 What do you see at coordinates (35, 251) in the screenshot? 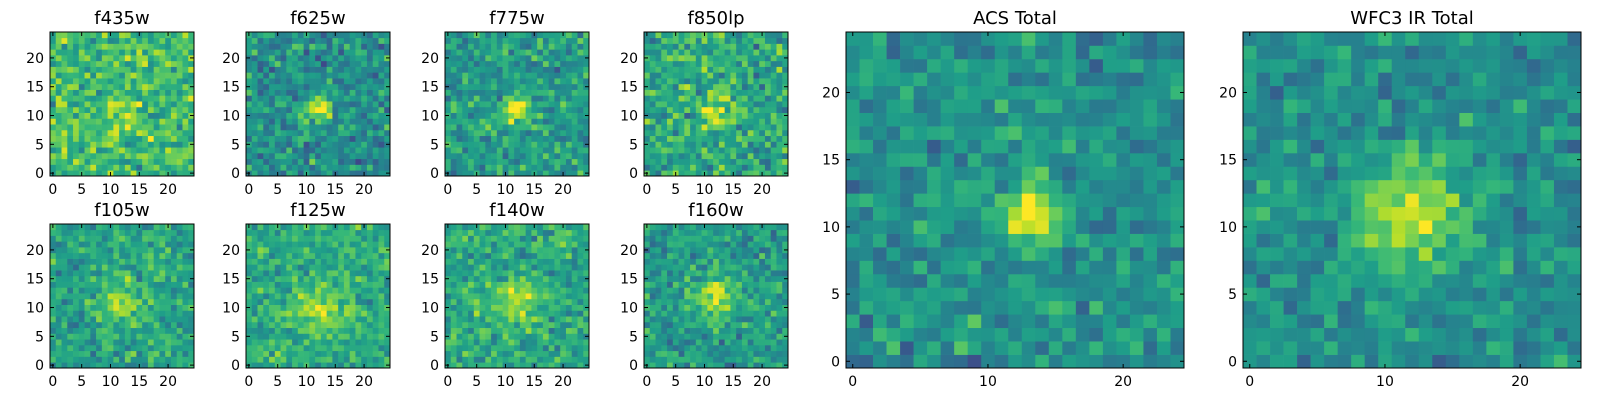
I see `y-tick-label: 20` at bounding box center [35, 251].